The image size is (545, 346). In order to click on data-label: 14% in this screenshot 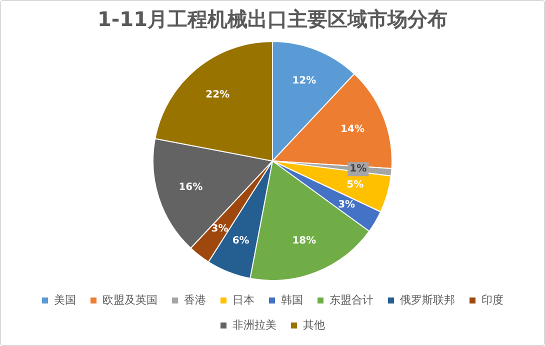, I will do `click(352, 129)`.